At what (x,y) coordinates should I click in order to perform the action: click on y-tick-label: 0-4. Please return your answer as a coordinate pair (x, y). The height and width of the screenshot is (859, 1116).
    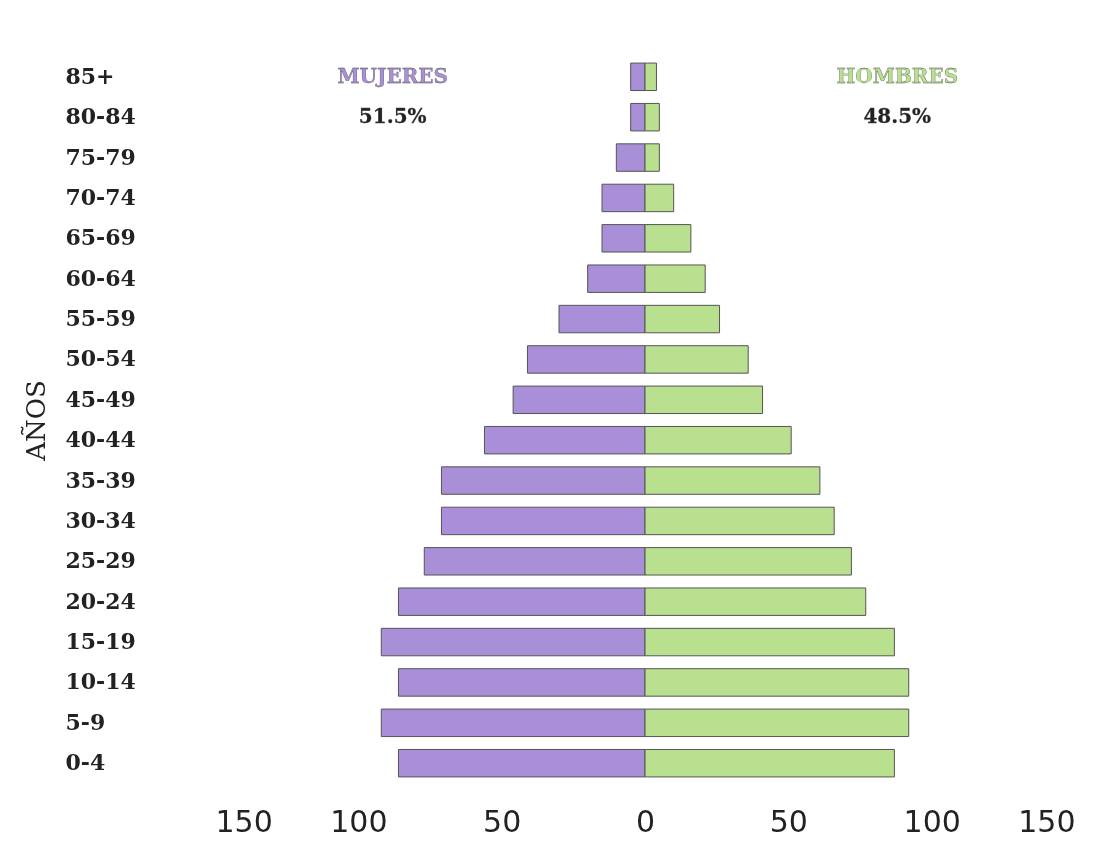
    Looking at the image, I should click on (85, 762).